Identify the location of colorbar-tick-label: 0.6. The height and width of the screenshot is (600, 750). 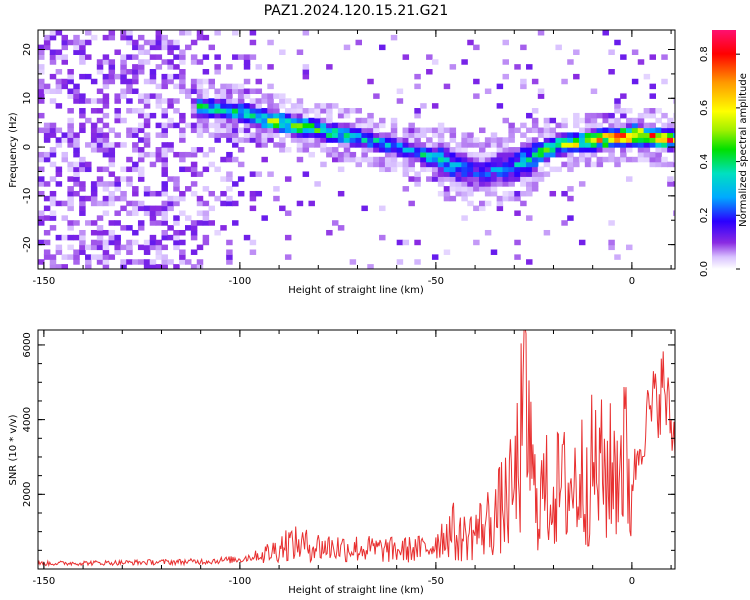
(704, 108).